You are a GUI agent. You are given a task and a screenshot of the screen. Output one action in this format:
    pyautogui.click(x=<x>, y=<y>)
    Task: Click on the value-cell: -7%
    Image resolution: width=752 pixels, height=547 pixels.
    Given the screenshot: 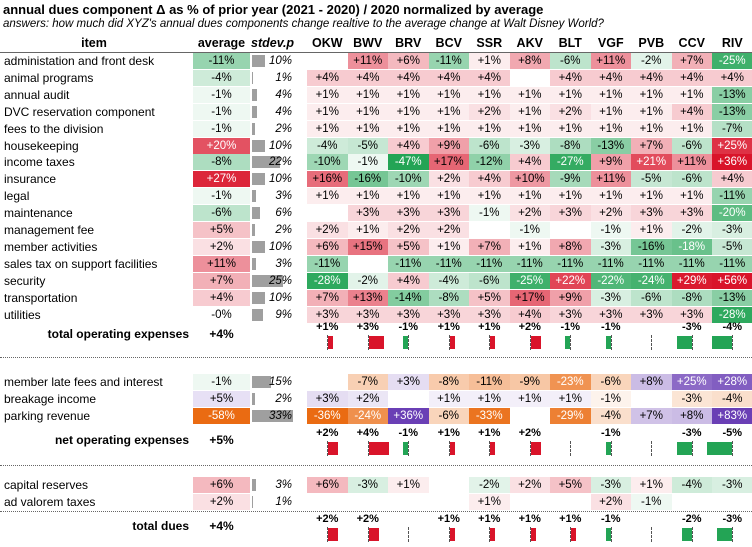 What is the action you would take?
    pyautogui.click(x=367, y=382)
    